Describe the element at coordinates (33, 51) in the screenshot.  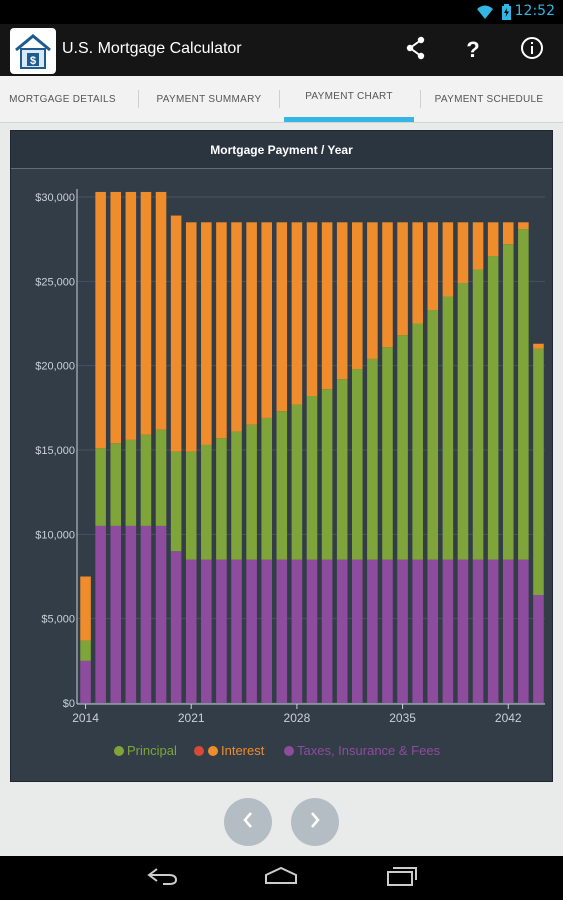
I see `app-logo-icon: $` at that location.